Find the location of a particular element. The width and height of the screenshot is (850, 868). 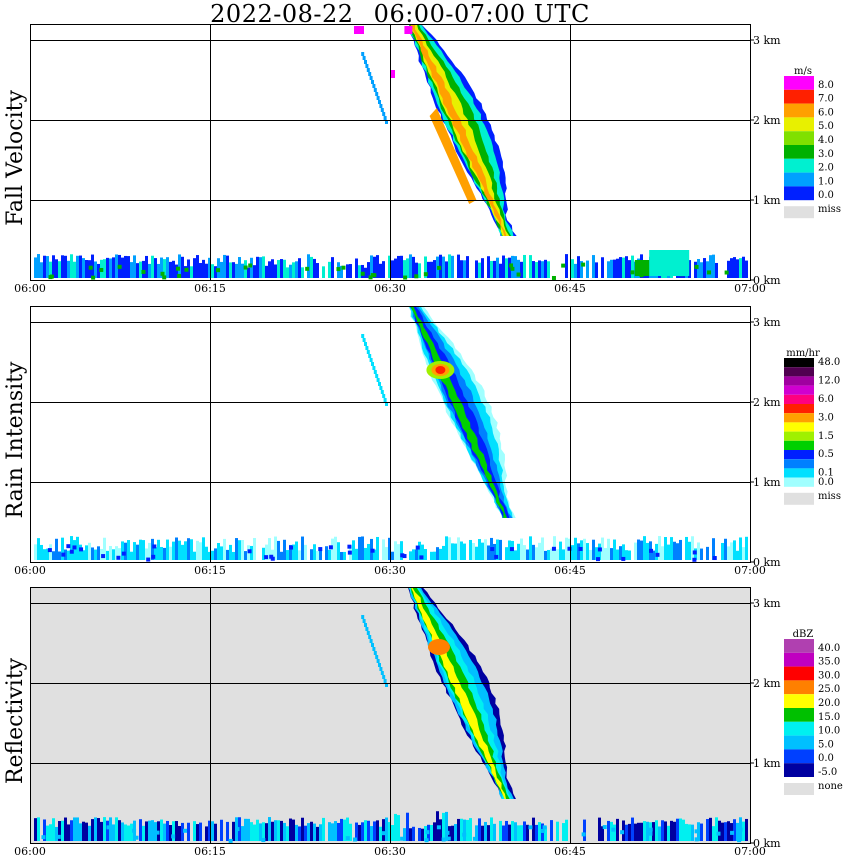

legend-label: 1.0 is located at coordinates (826, 181).